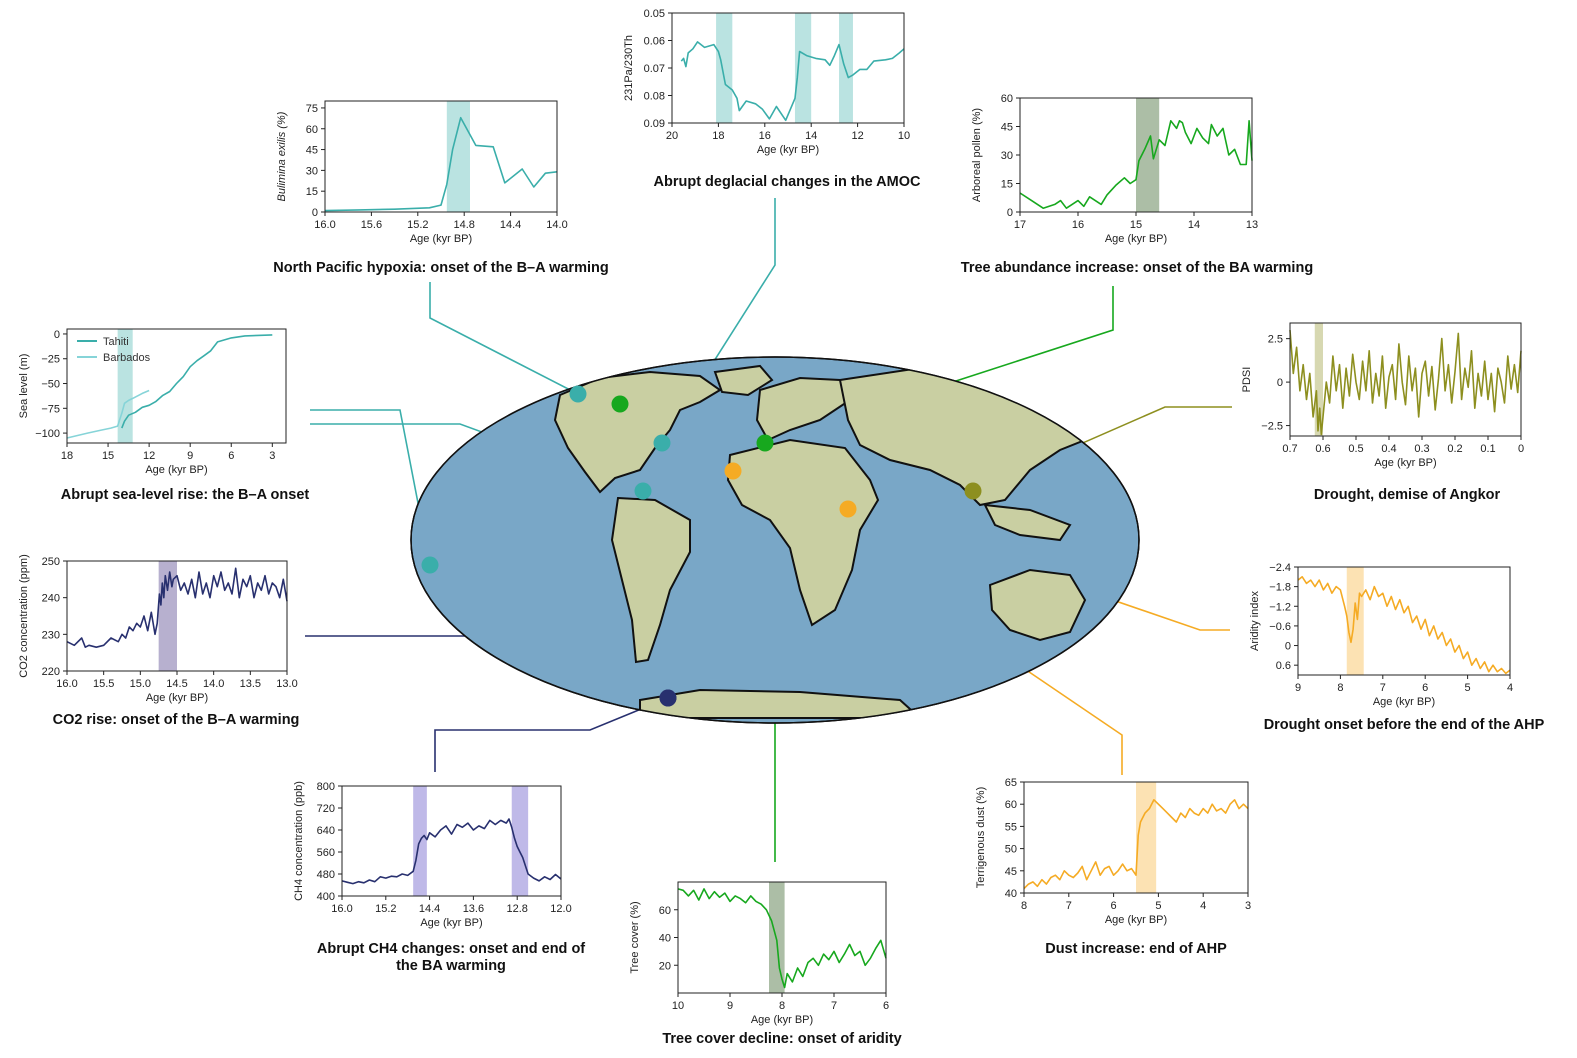  Describe the element at coordinates (973, 491) in the screenshot. I see `site-marker-pdsi` at that location.